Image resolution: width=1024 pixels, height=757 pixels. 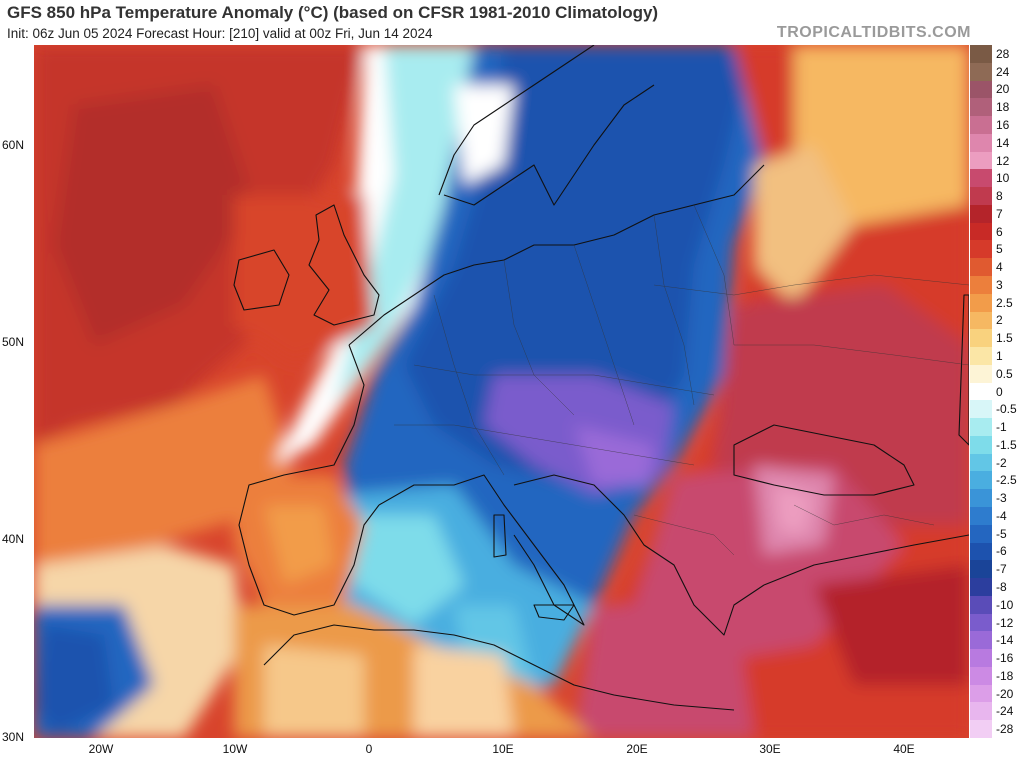 I want to click on lon-label-10e: 10E, so click(x=503, y=749).